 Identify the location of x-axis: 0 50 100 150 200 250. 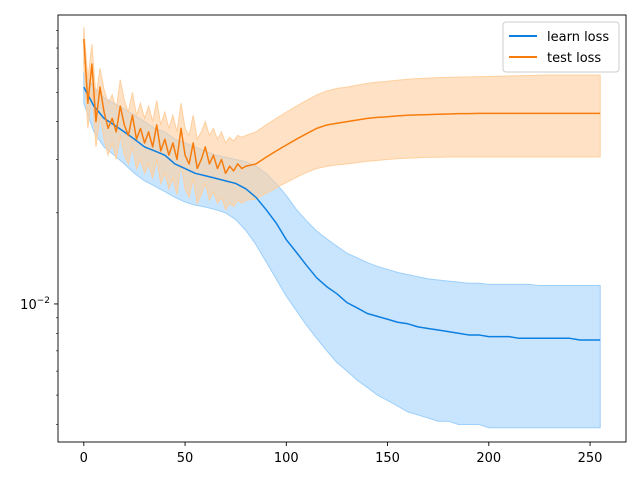
(341, 454).